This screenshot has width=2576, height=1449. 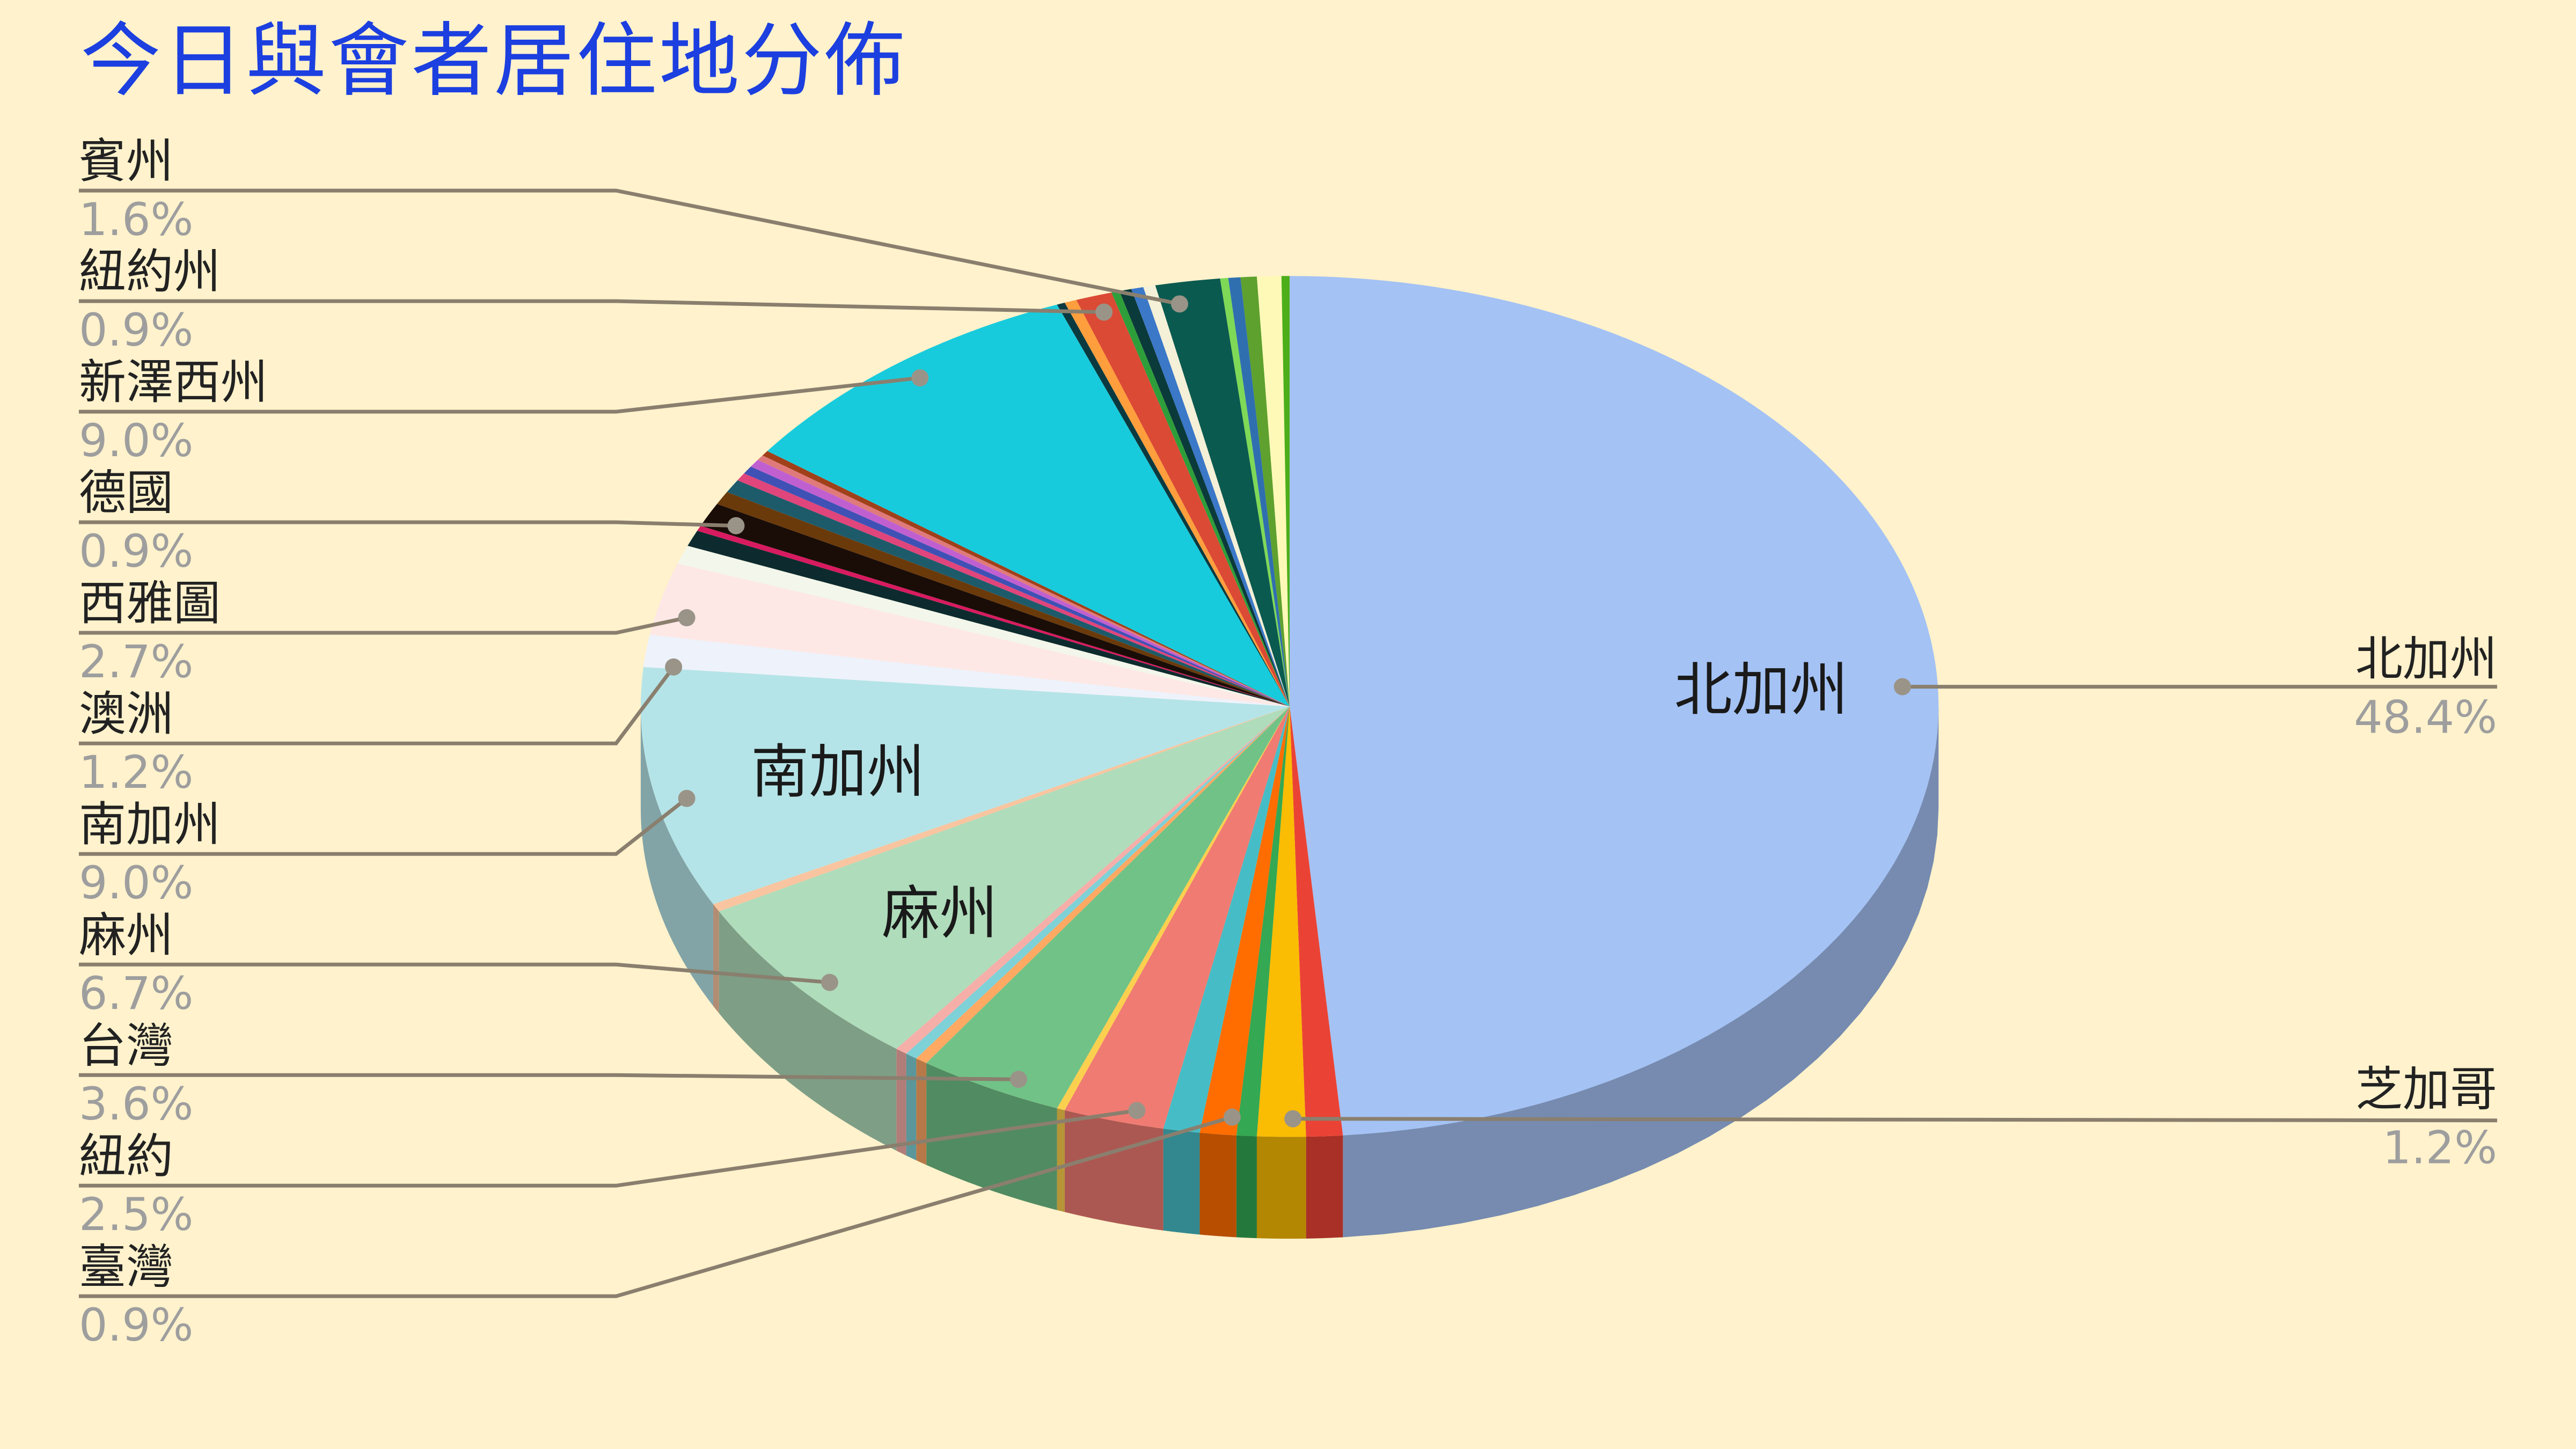 I want to click on slice-賓州, so click(x=1222, y=492).